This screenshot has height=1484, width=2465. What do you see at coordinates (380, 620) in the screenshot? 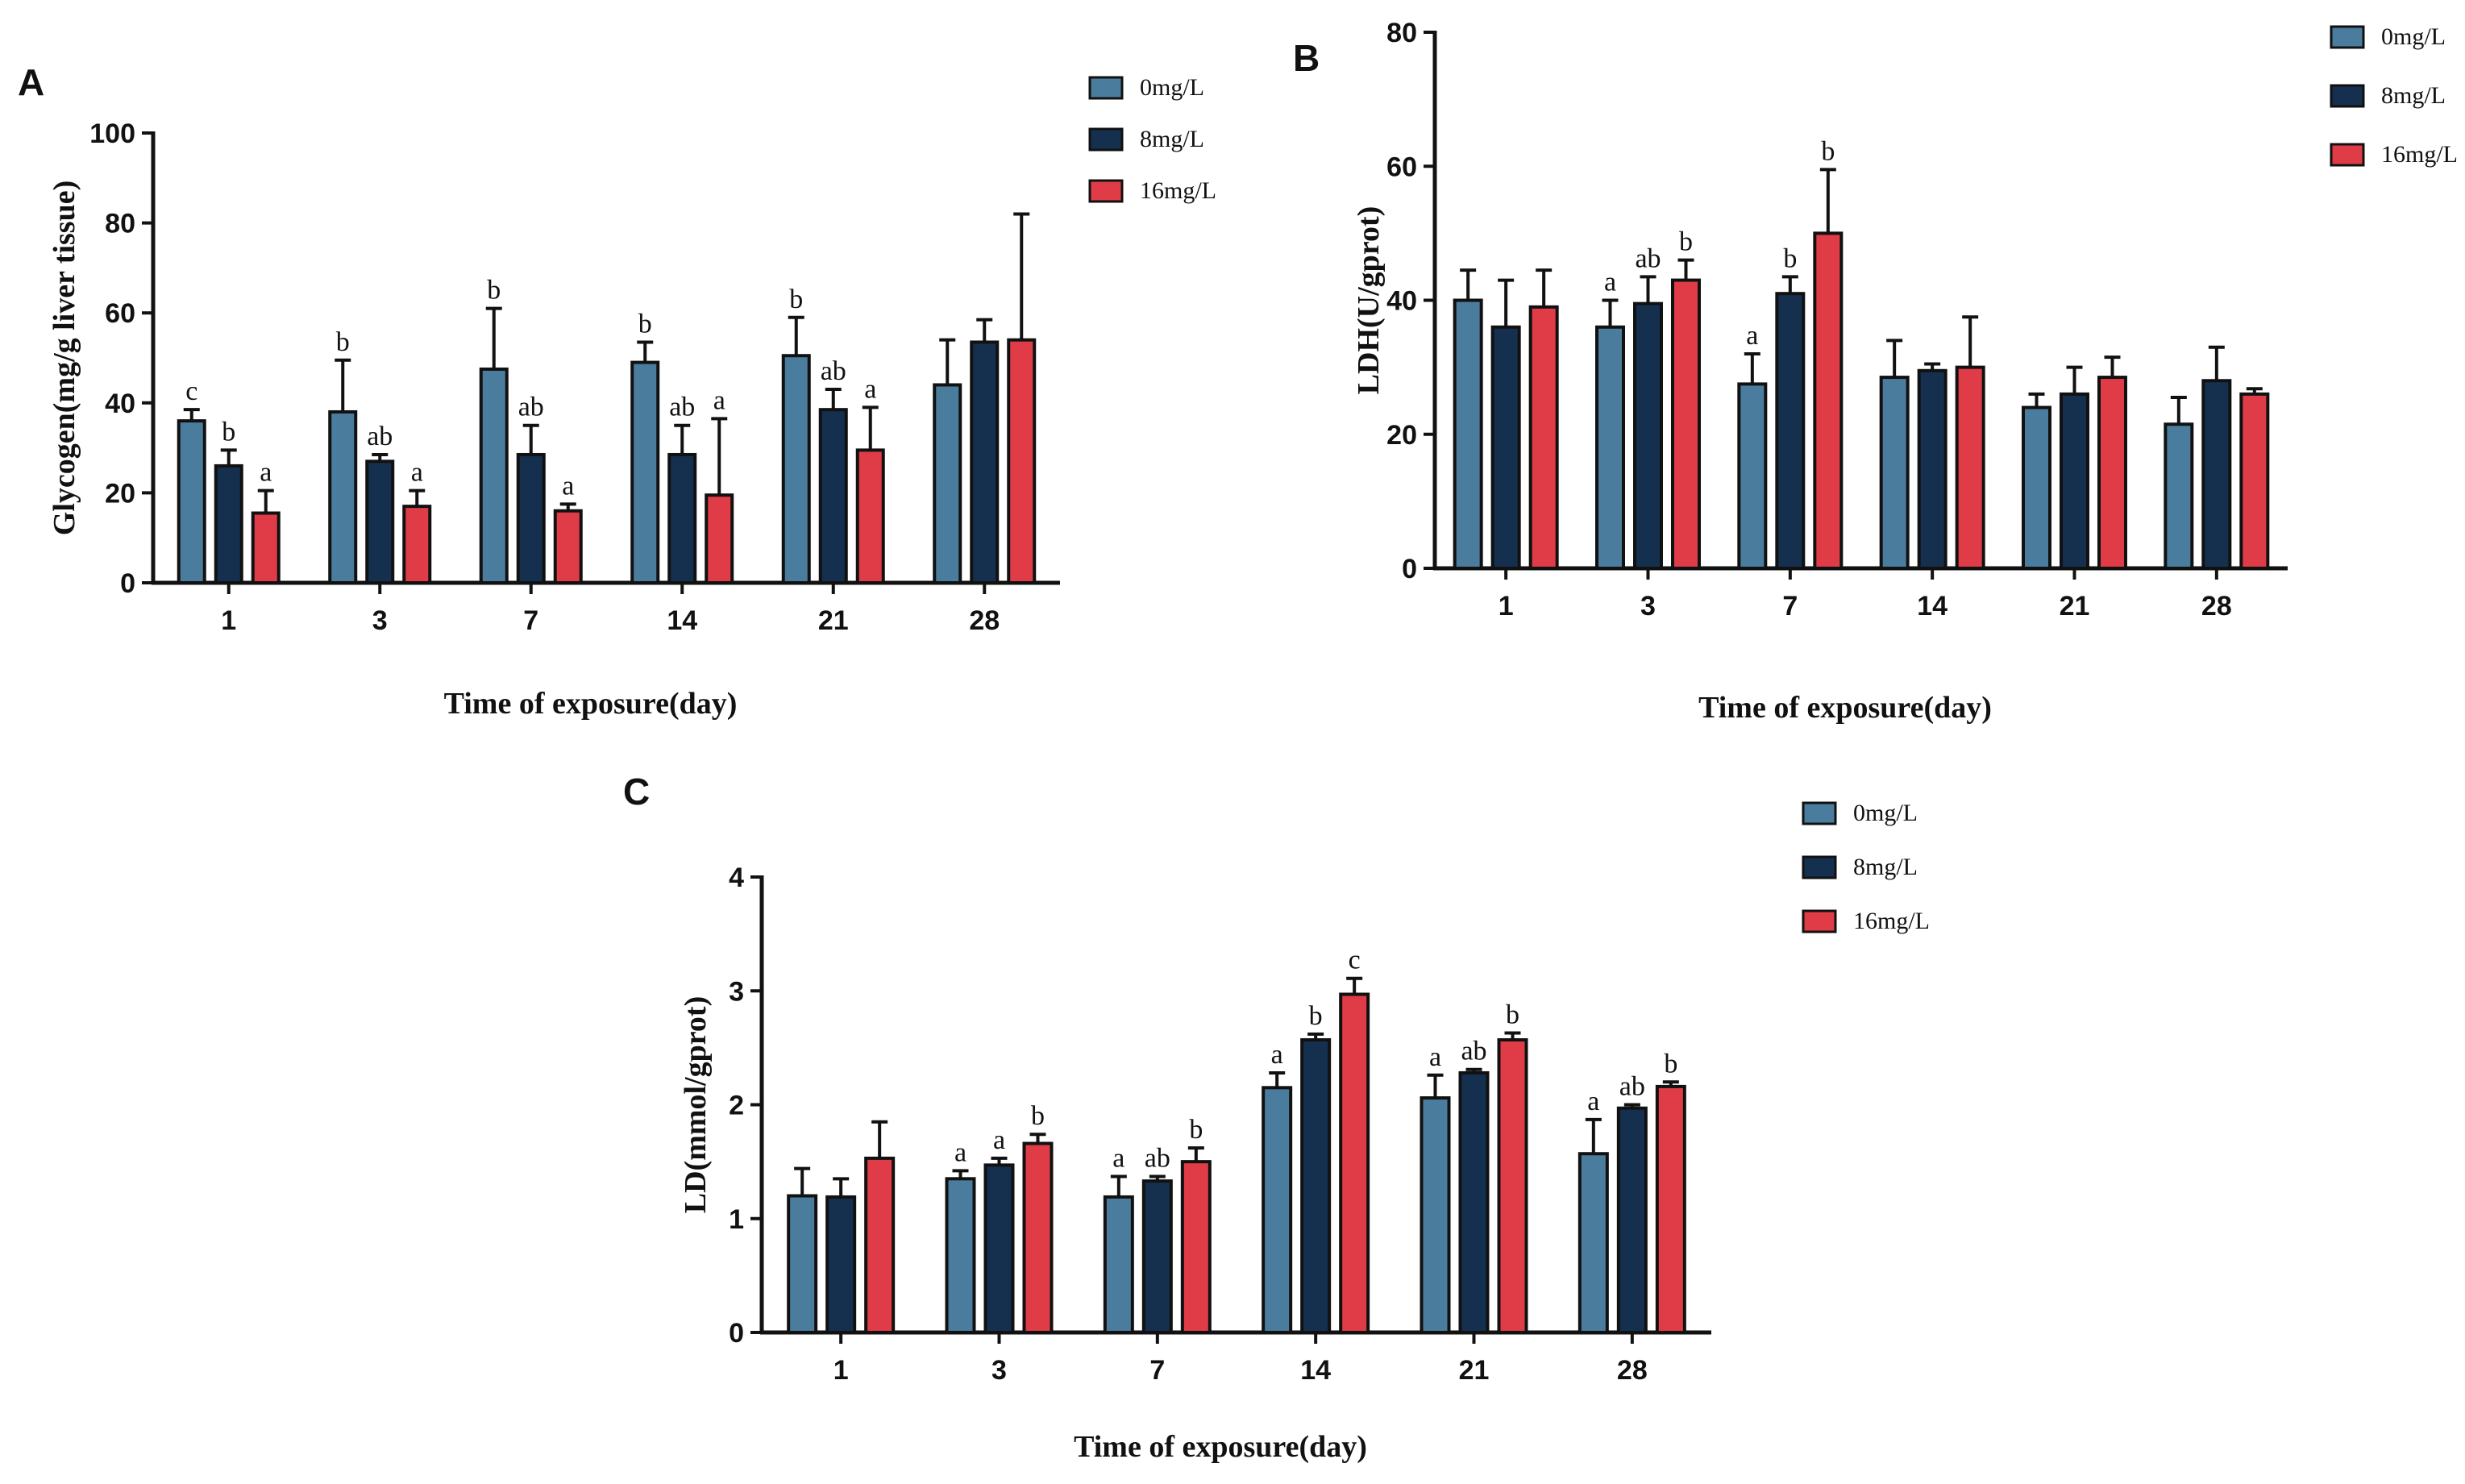
I see `x-tick-label: 3` at bounding box center [380, 620].